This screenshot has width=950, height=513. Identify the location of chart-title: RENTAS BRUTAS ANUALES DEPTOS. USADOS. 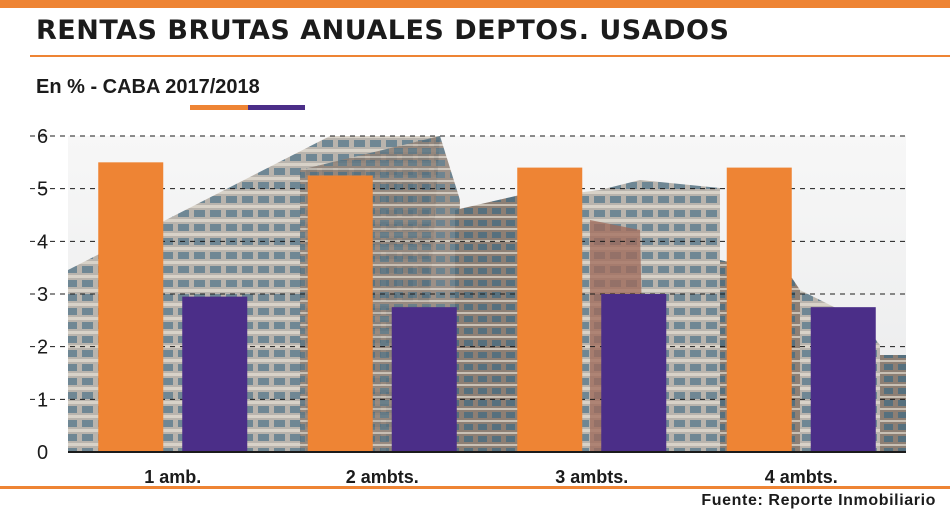
(383, 30).